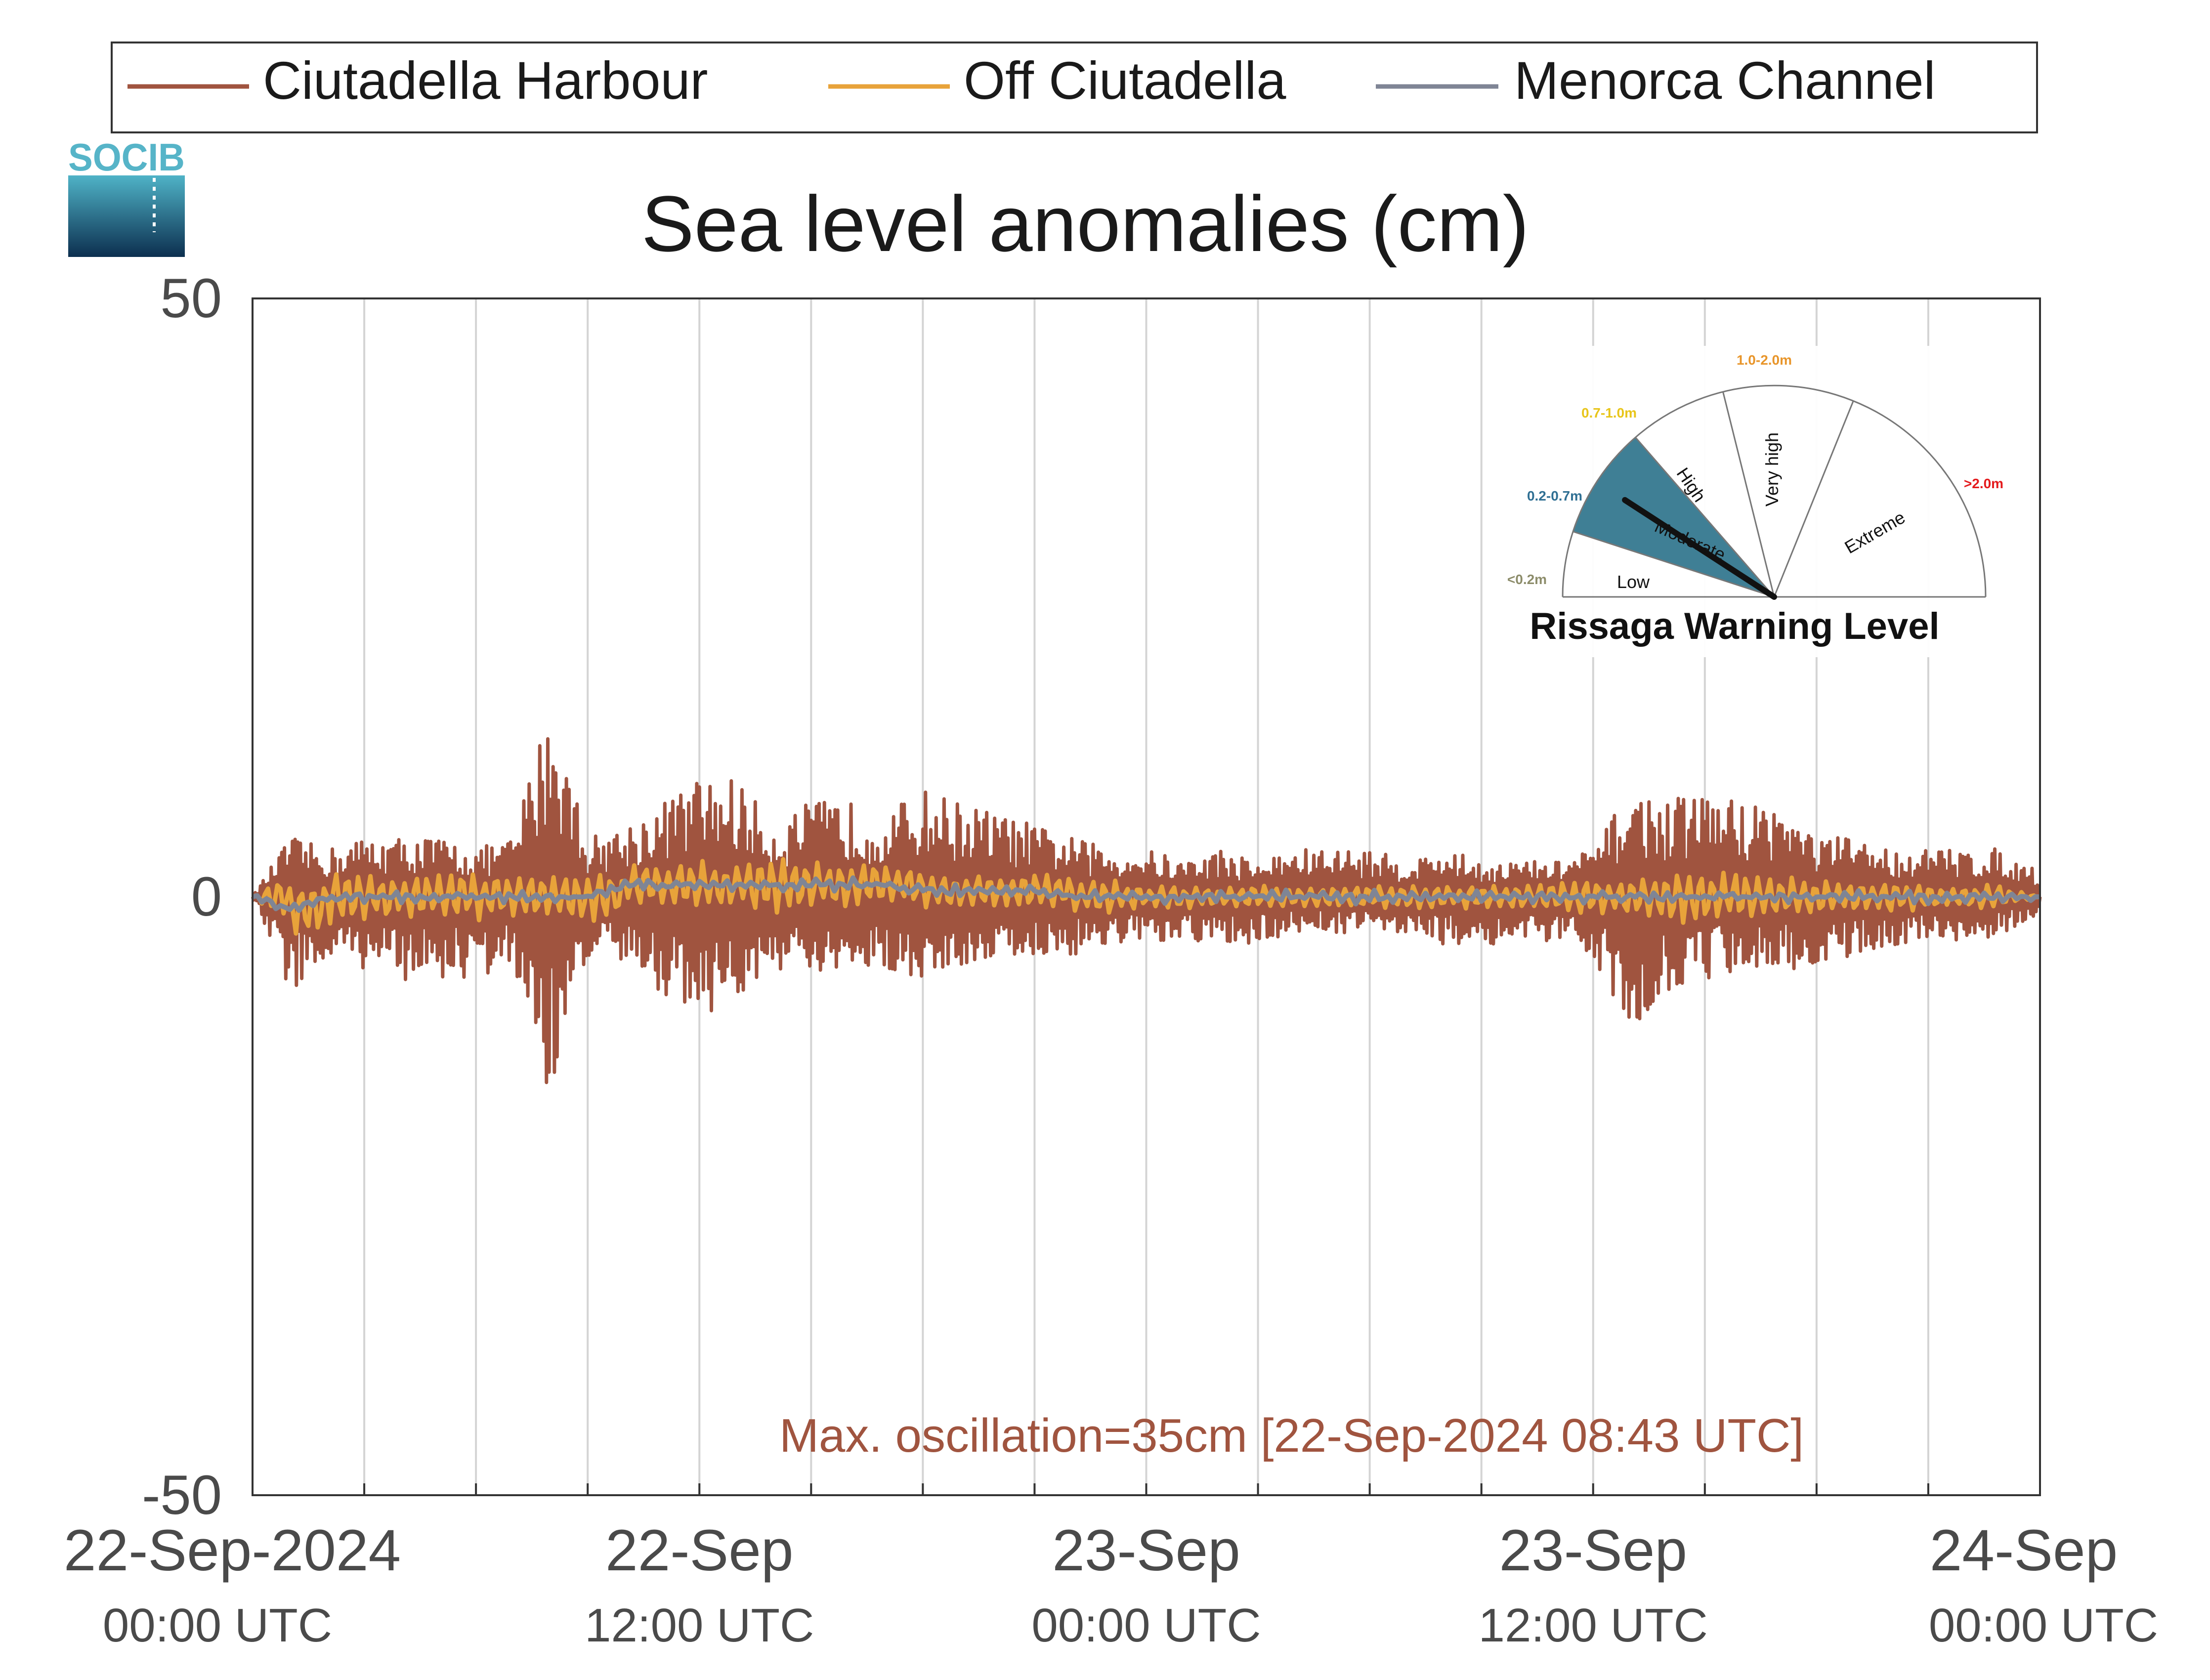  What do you see at coordinates (206, 896) in the screenshot?
I see `y-tick-label: 0` at bounding box center [206, 896].